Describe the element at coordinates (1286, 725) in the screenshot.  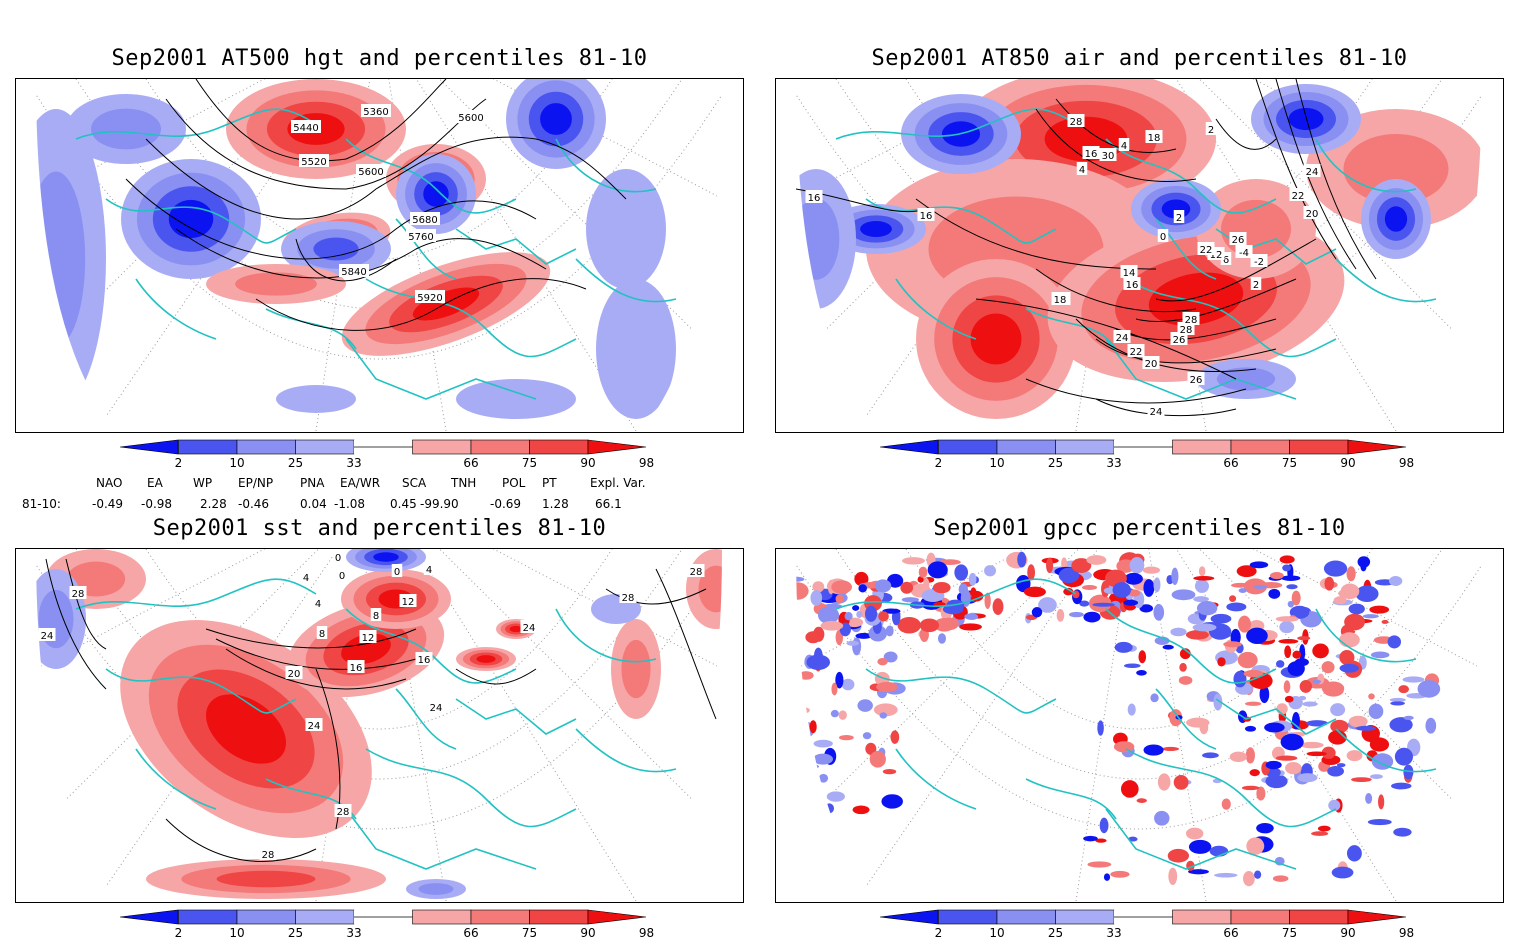
I see `meridian-line` at that location.